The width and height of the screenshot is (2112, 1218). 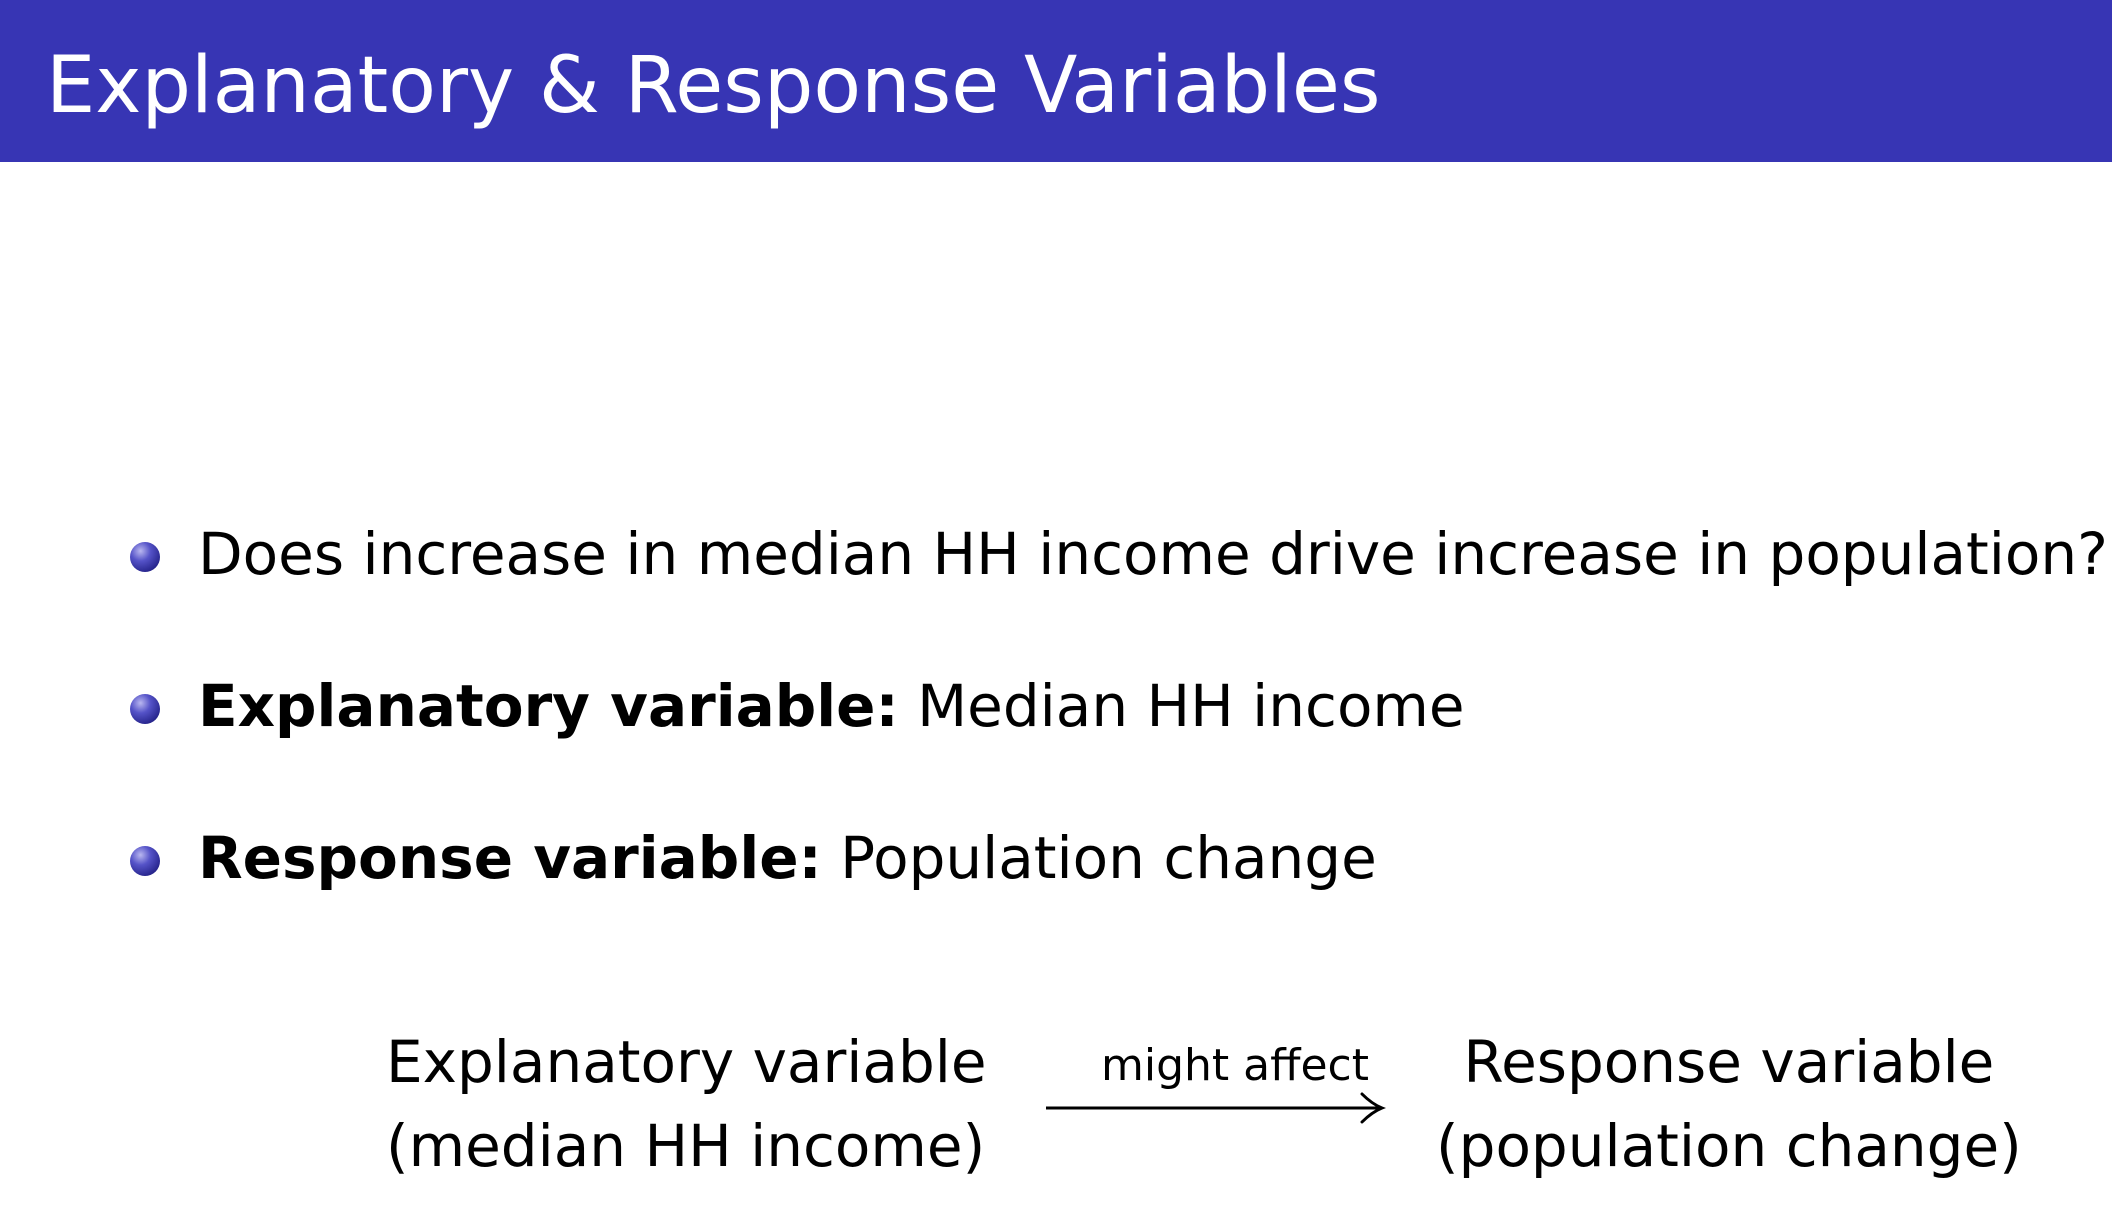 I want to click on title-bar: Explanatory & Response Variables, so click(x=1056, y=81).